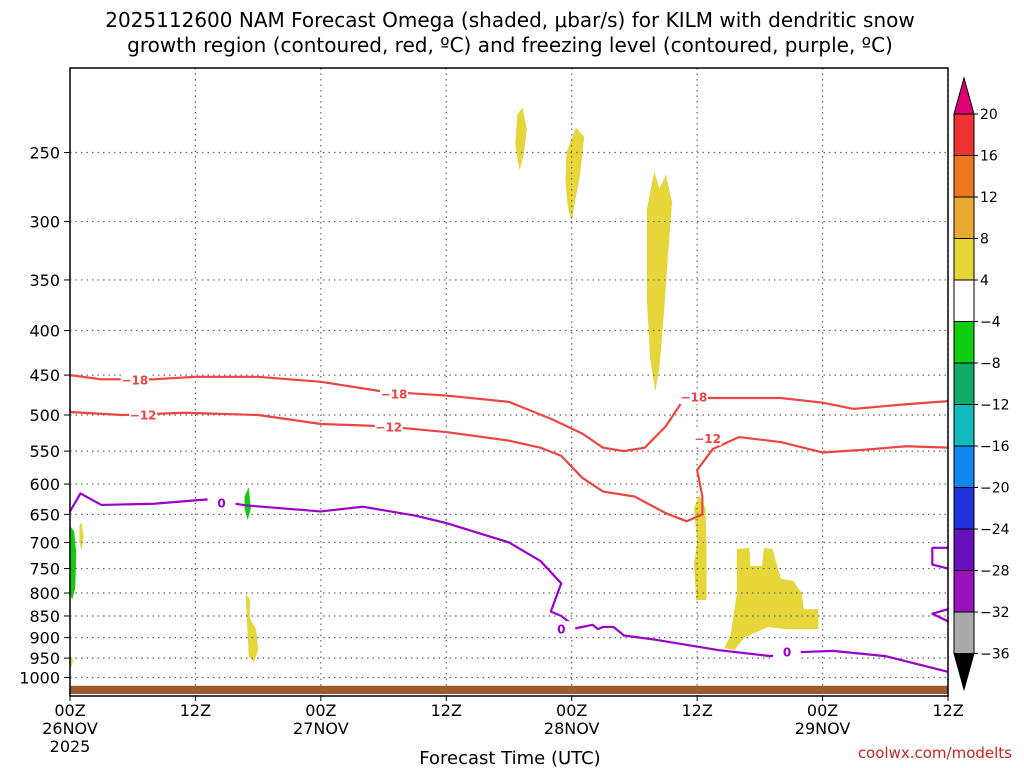 The height and width of the screenshot is (768, 1024). I want to click on y-tick-label: 800, so click(44, 593).